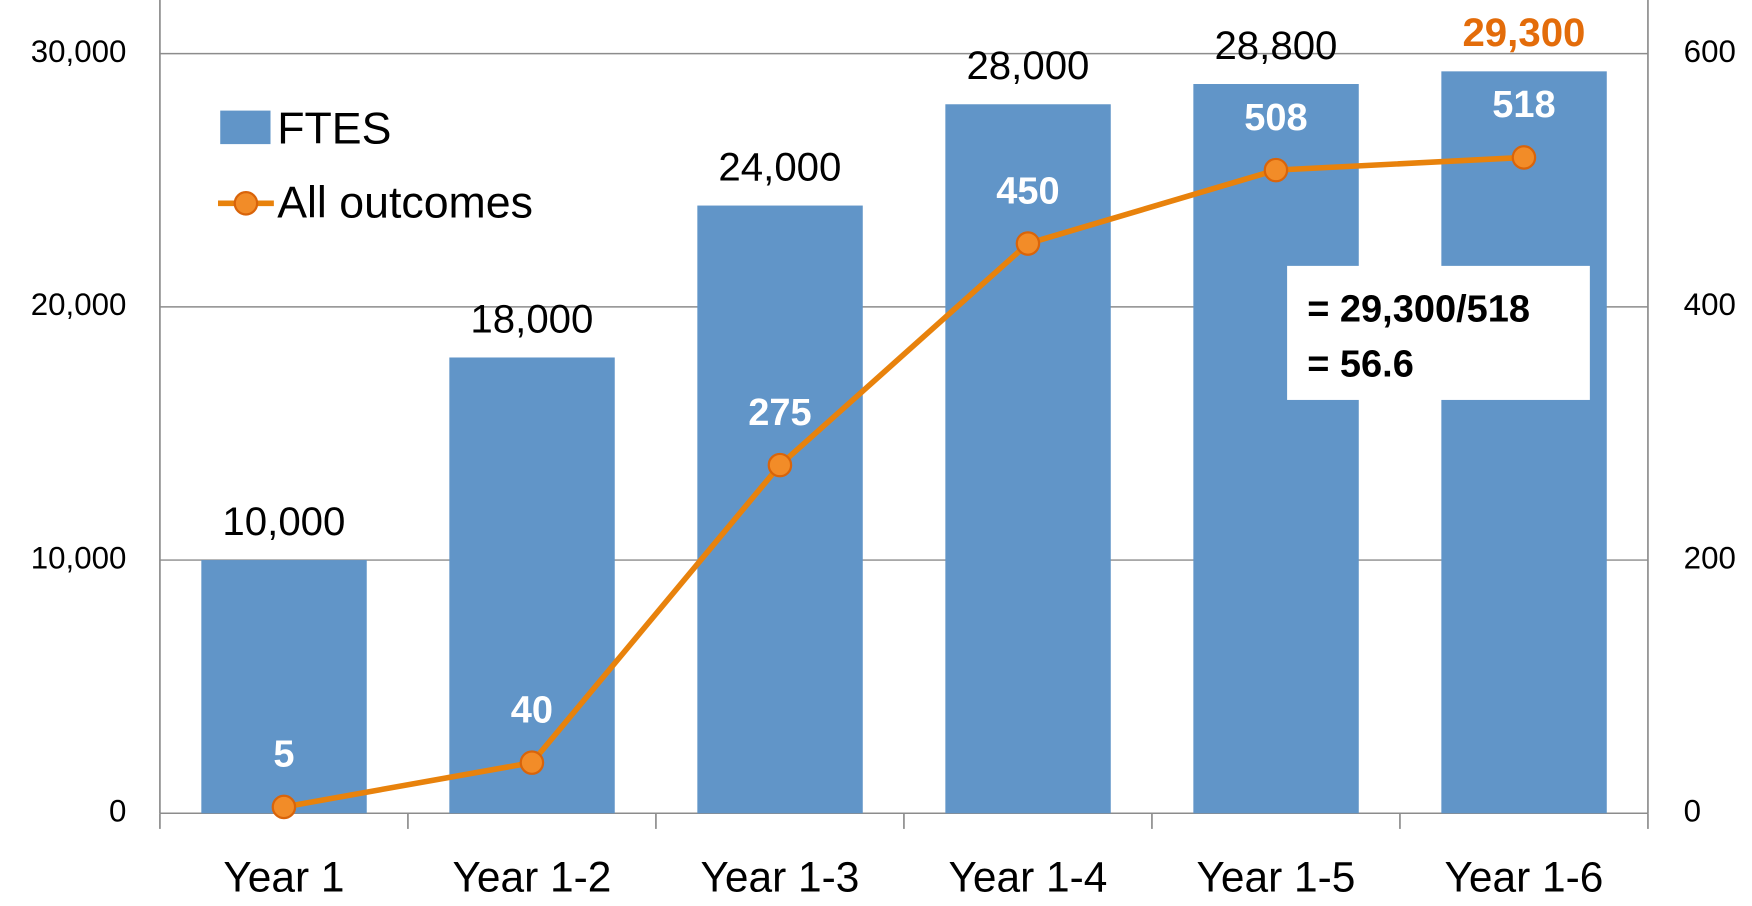 Image resolution: width=1752 pixels, height=906 pixels. What do you see at coordinates (1523, 105) in the screenshot?
I see `line-value-label: 518` at bounding box center [1523, 105].